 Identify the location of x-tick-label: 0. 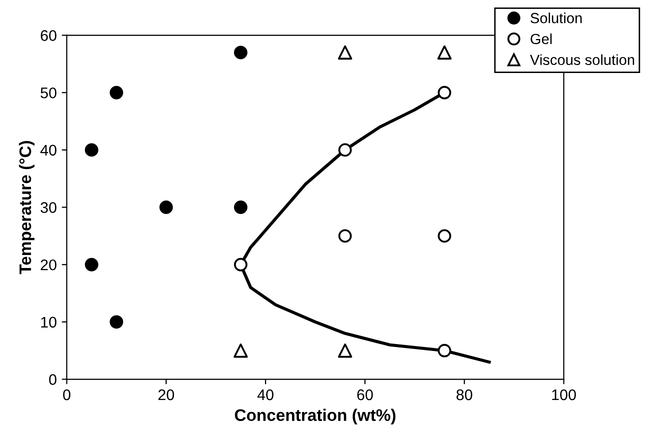
(66, 394).